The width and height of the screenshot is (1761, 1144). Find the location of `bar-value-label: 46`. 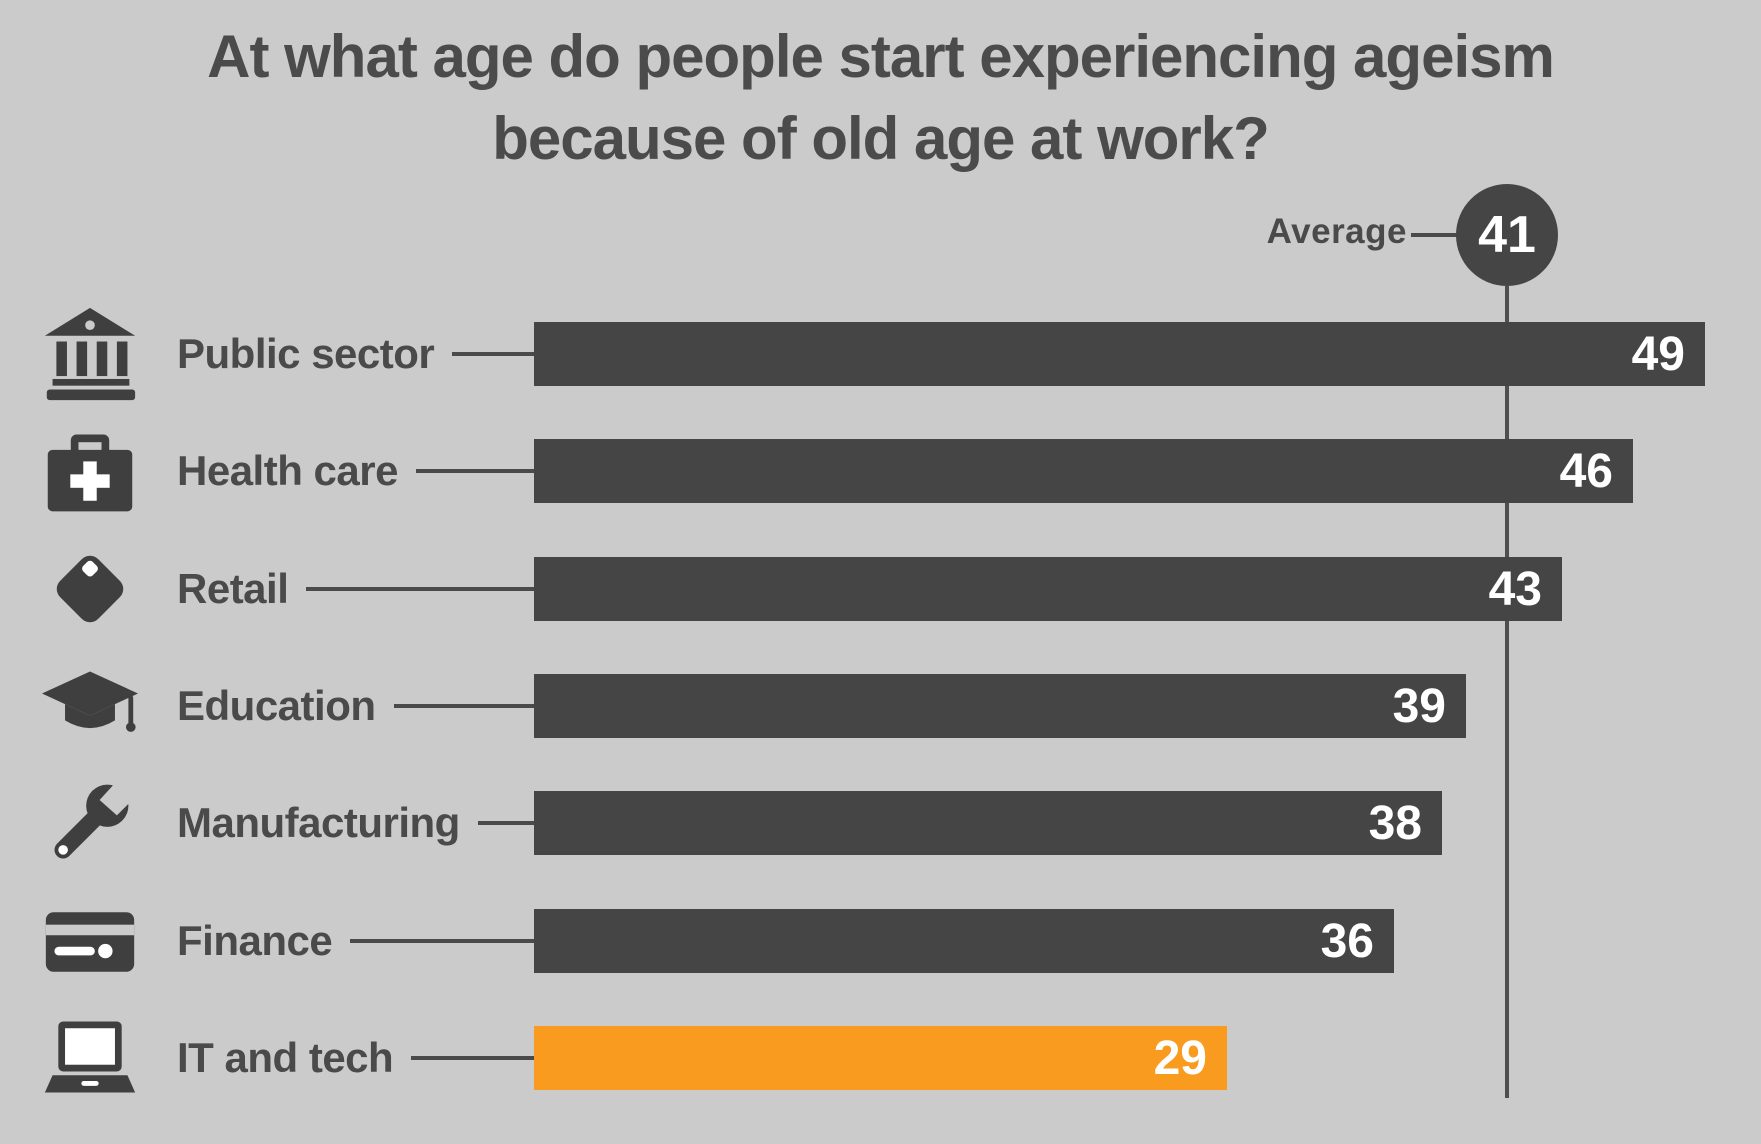

bar-value-label: 46 is located at coordinates (1586, 471).